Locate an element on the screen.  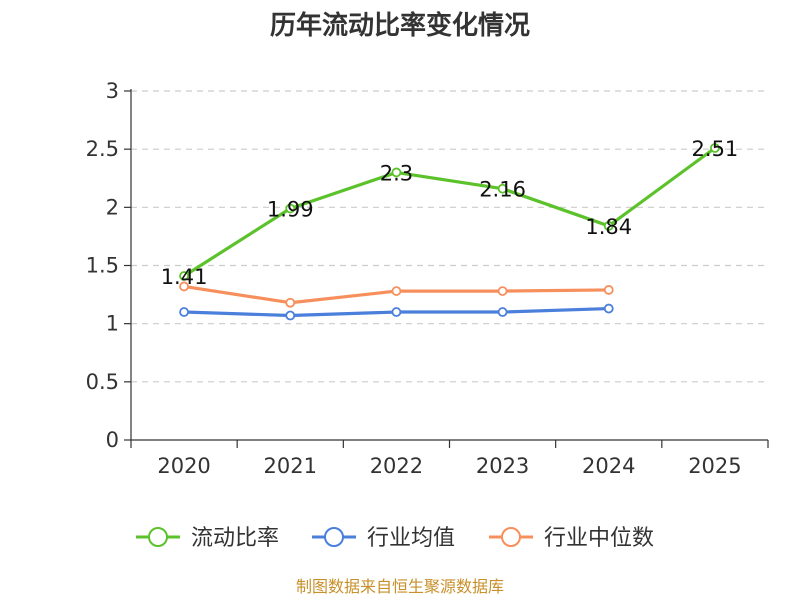
y-tick-label: 1.5 is located at coordinates (102, 266).